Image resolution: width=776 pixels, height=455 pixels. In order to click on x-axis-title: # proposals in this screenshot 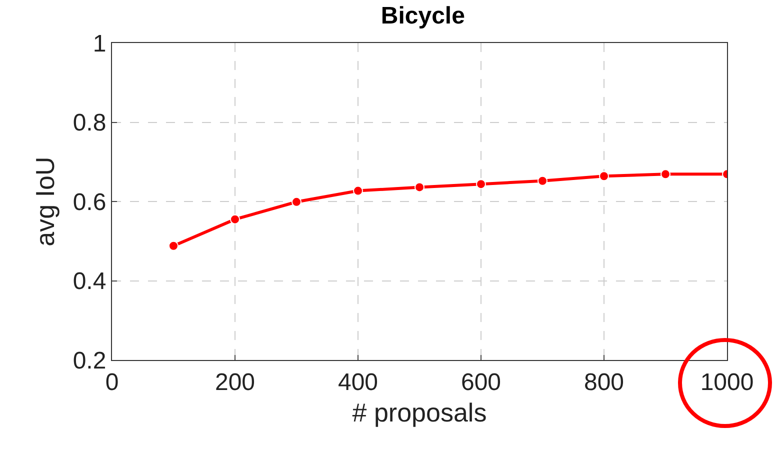, I will do `click(419, 413)`.